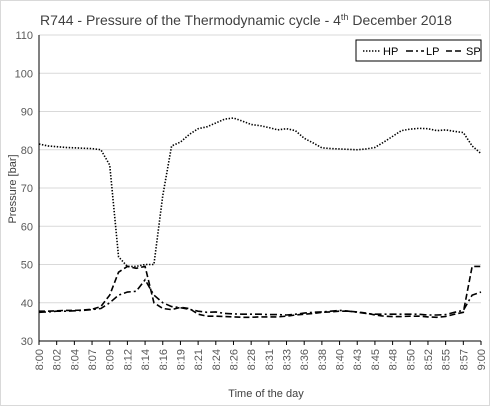 The height and width of the screenshot is (407, 490). Describe the element at coordinates (447, 359) in the screenshot. I see `x-tick-label: 8:55` at that location.